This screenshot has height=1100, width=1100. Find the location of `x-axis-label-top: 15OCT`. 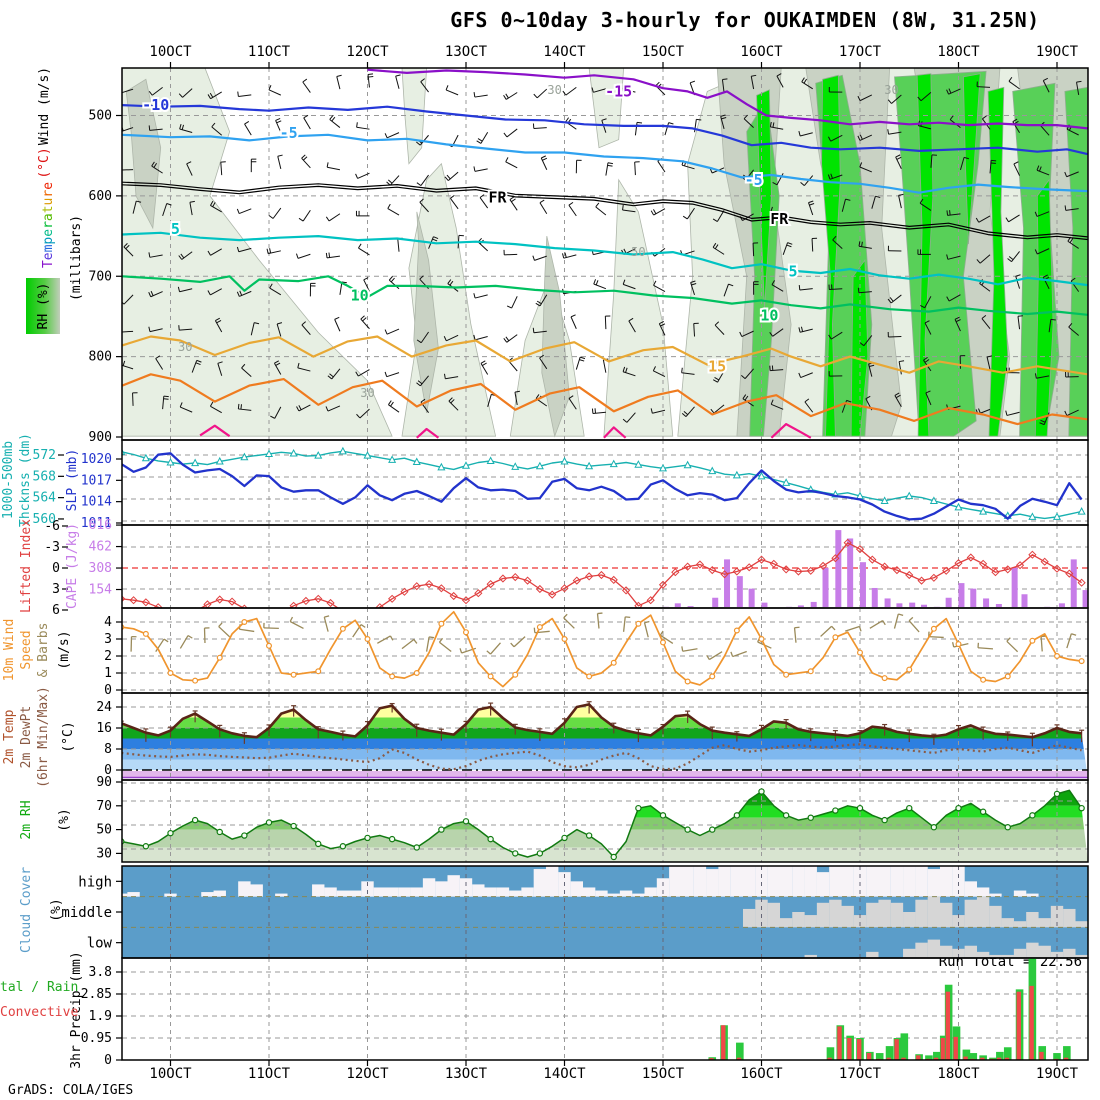

x-axis-label-top: 15OCT is located at coordinates (663, 52).